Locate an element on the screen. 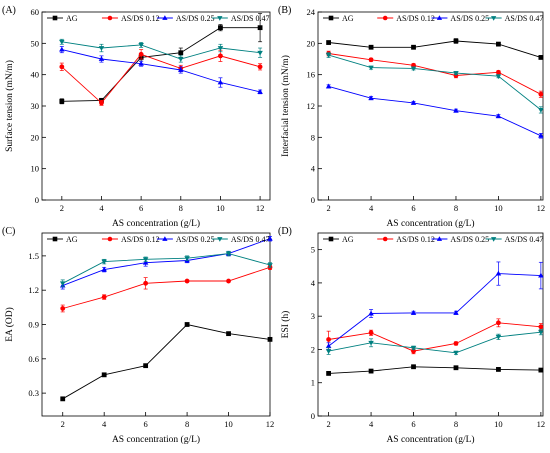  y-tick-label: 4 is located at coordinates (313, 283).